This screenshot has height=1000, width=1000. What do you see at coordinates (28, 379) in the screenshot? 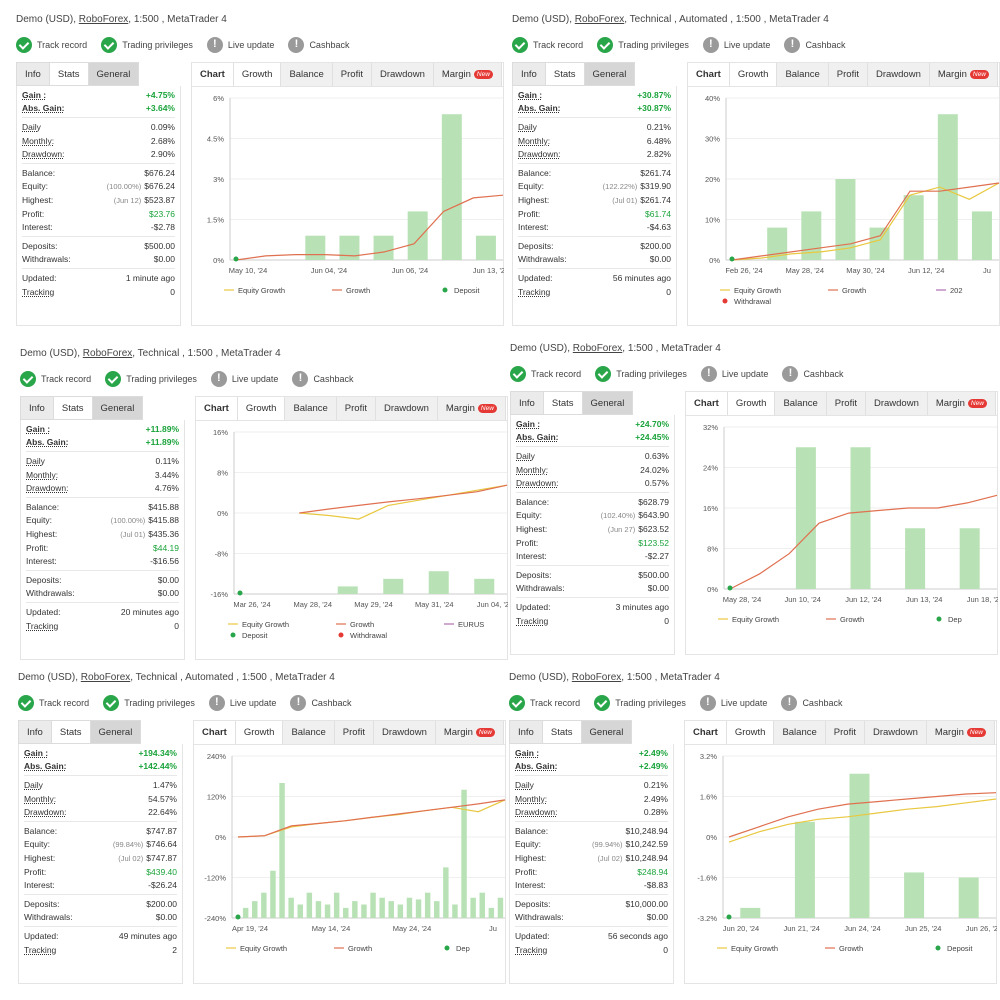
I see `check-circle-icon` at bounding box center [28, 379].